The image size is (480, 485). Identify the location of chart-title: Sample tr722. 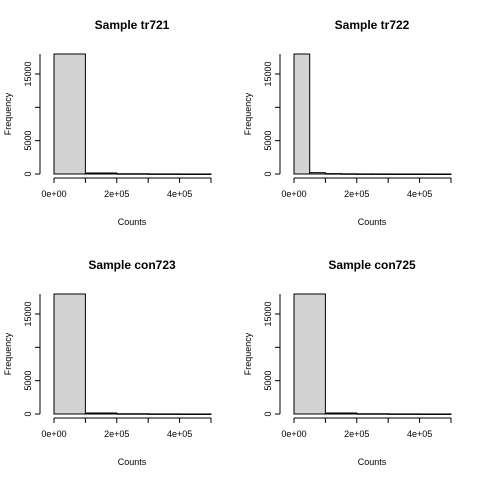
(372, 25).